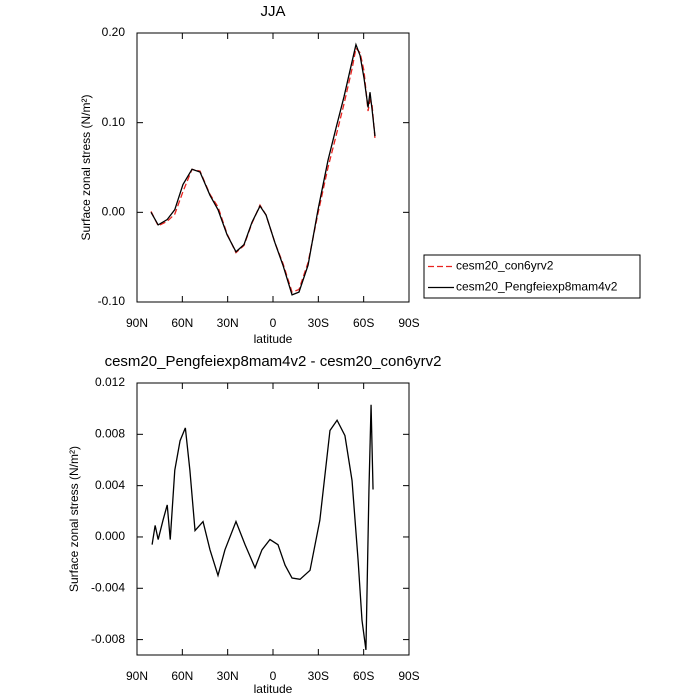  What do you see at coordinates (114, 212) in the screenshot?
I see `y-tick-label: 0.00` at bounding box center [114, 212].